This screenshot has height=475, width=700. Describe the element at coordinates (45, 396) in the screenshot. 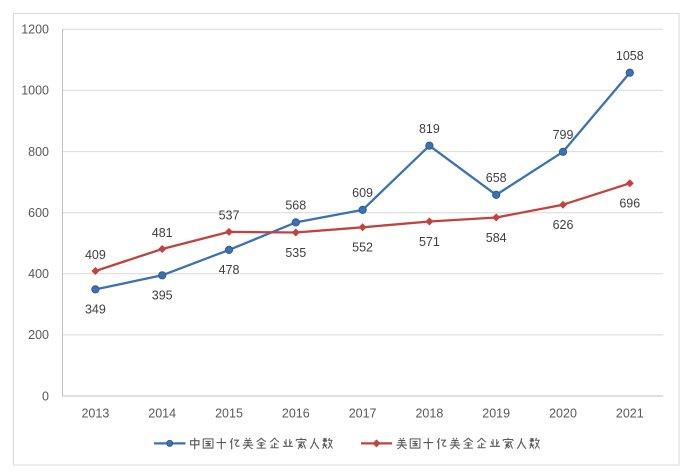

I see `svg-text: 0` at that location.